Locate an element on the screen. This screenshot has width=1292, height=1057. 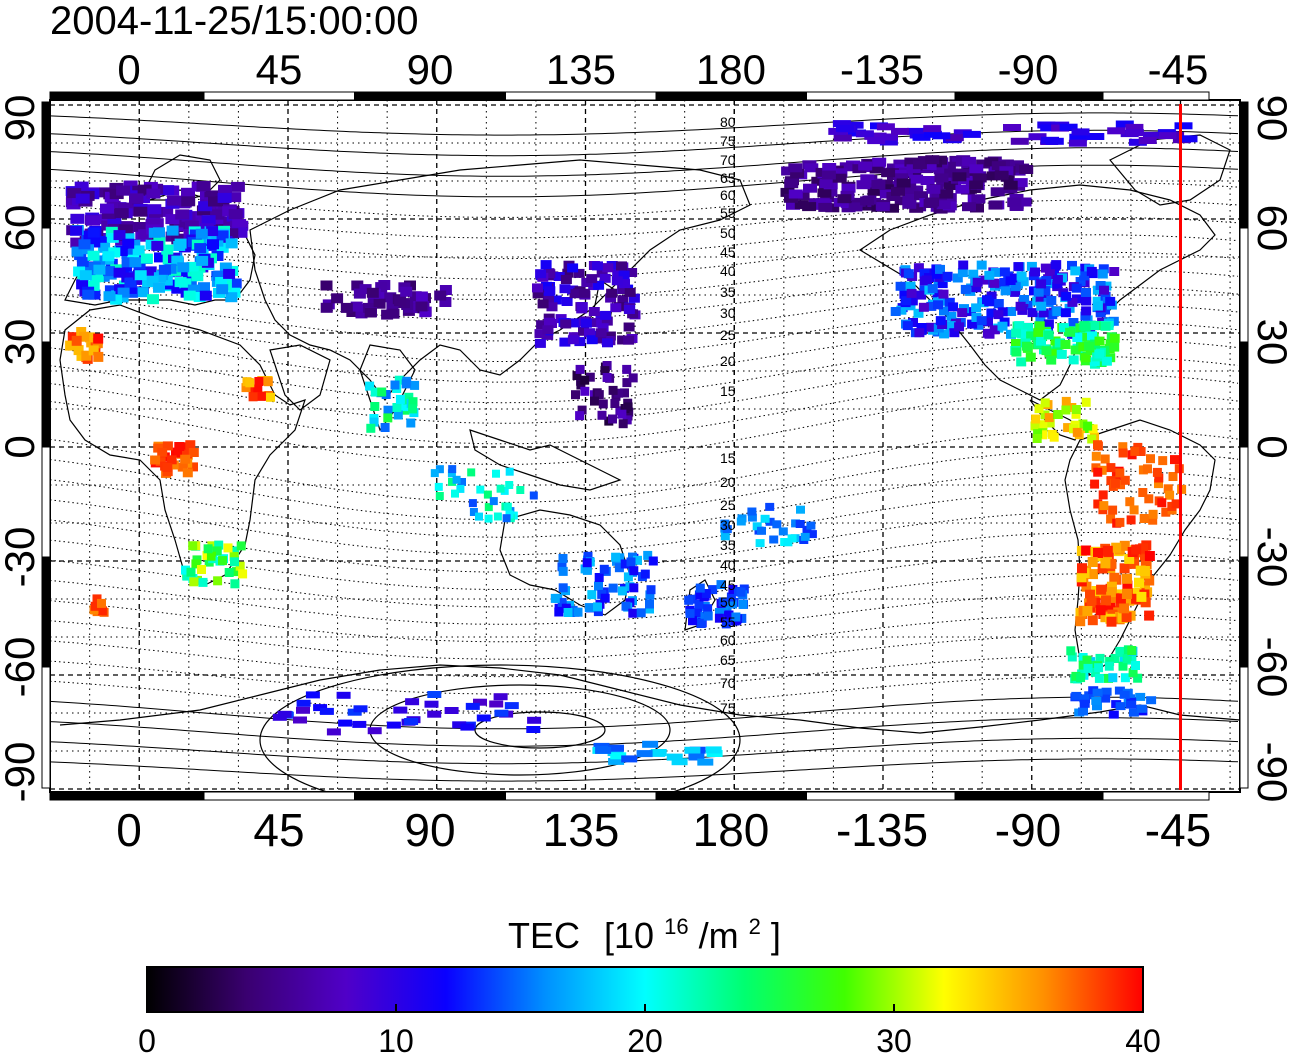
contour-label-south: 45 is located at coordinates (728, 585).